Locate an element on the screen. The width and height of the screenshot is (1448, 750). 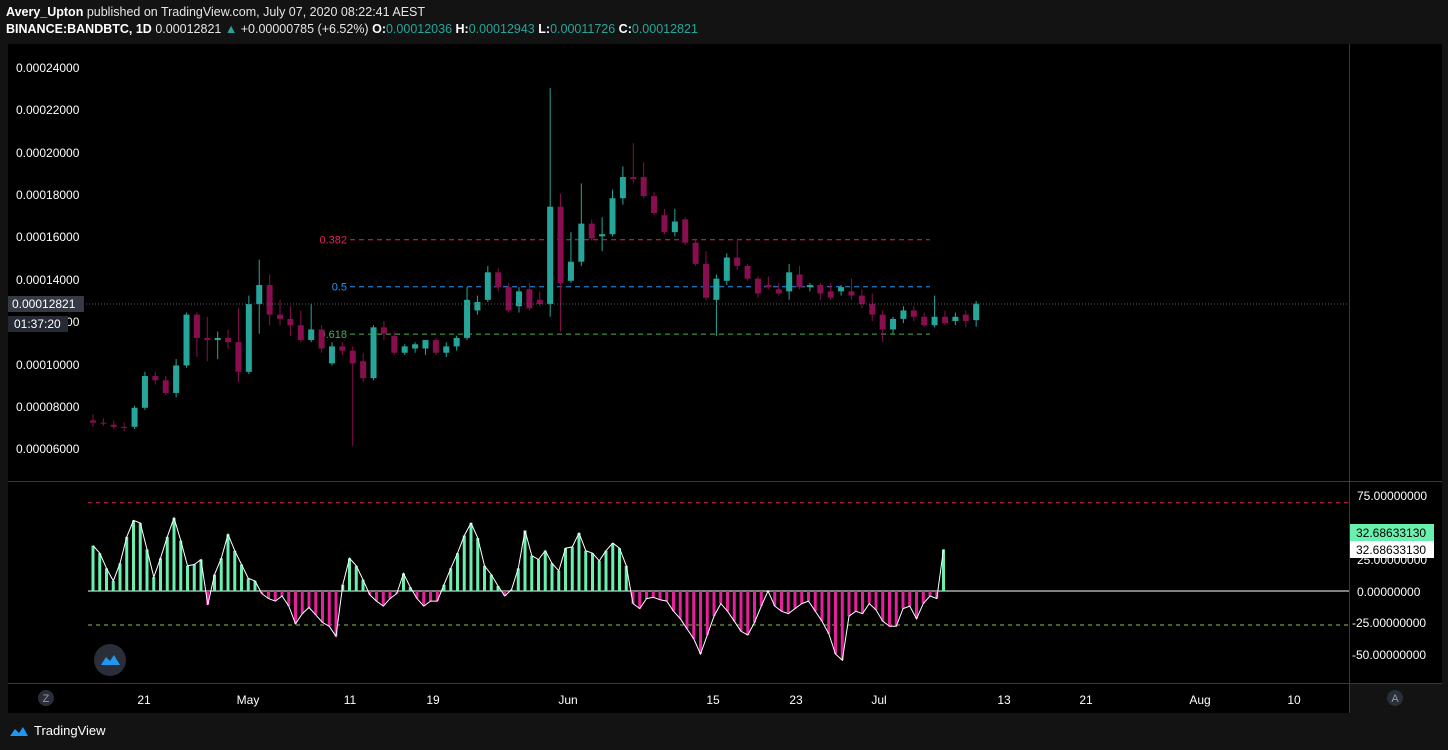
auto-scale-circle is located at coordinates (1395, 698).